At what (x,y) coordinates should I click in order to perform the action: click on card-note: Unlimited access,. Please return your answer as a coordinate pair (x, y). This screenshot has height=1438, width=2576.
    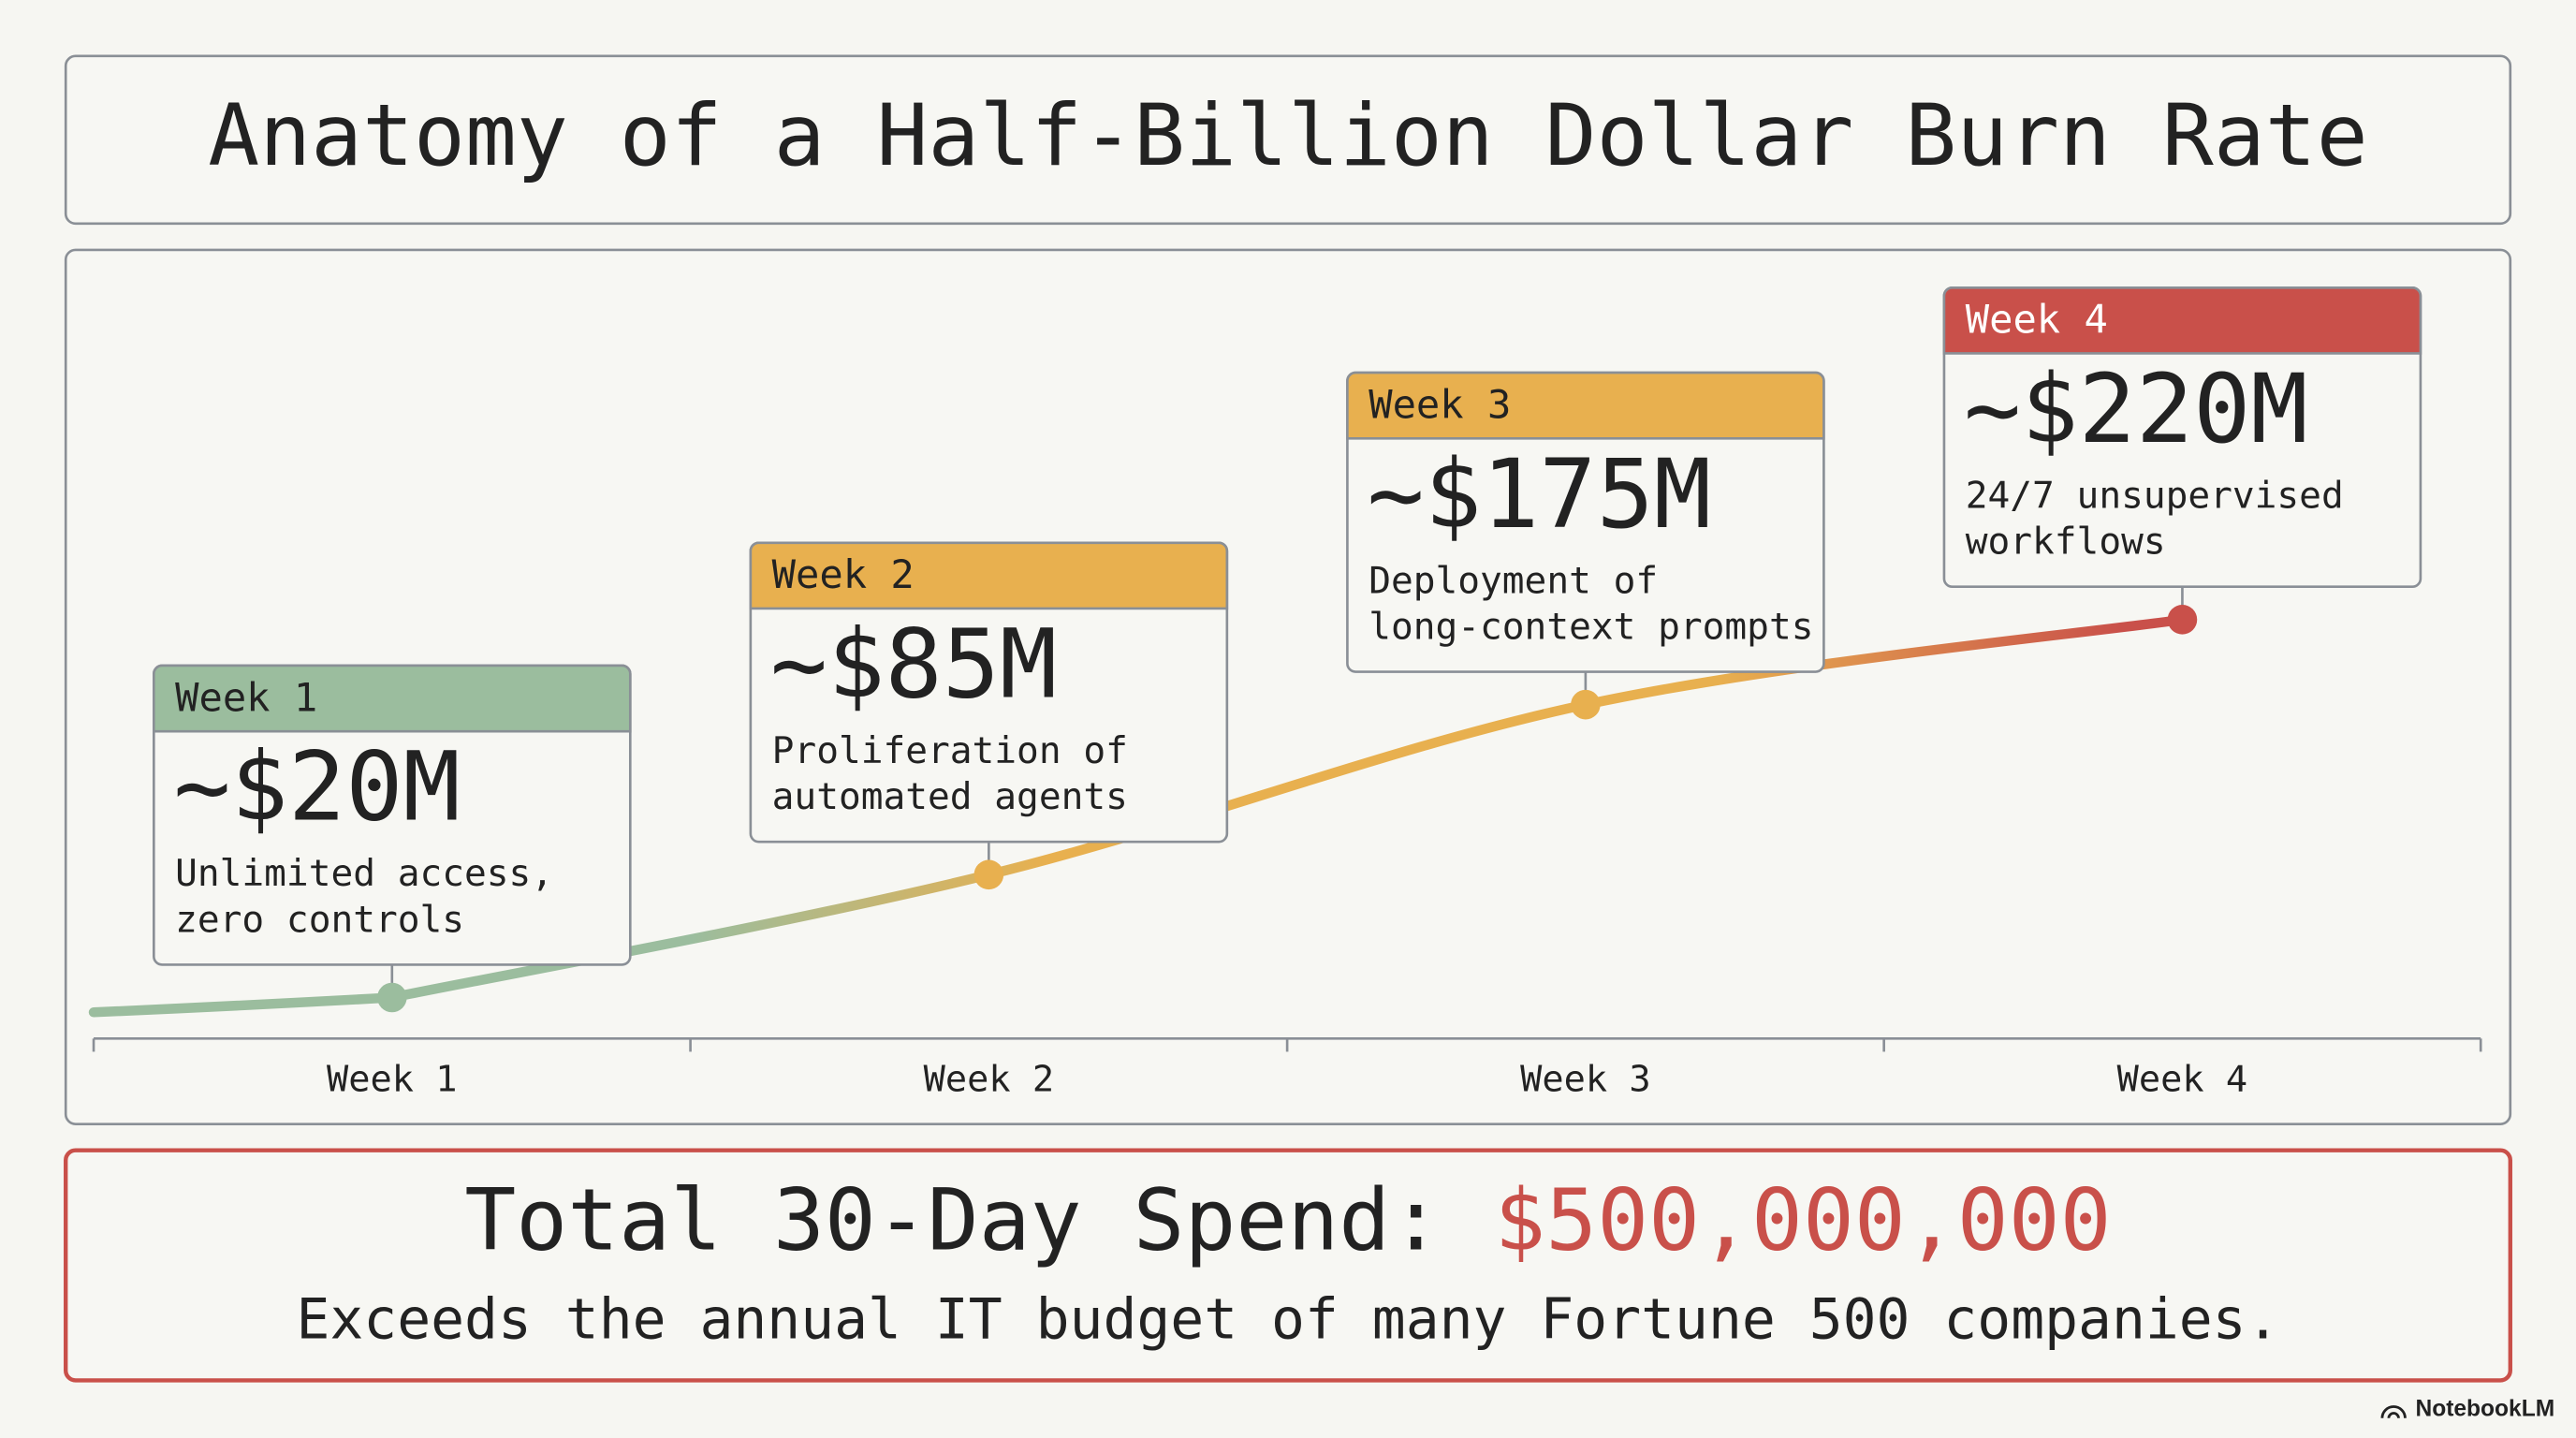
    Looking at the image, I should click on (364, 873).